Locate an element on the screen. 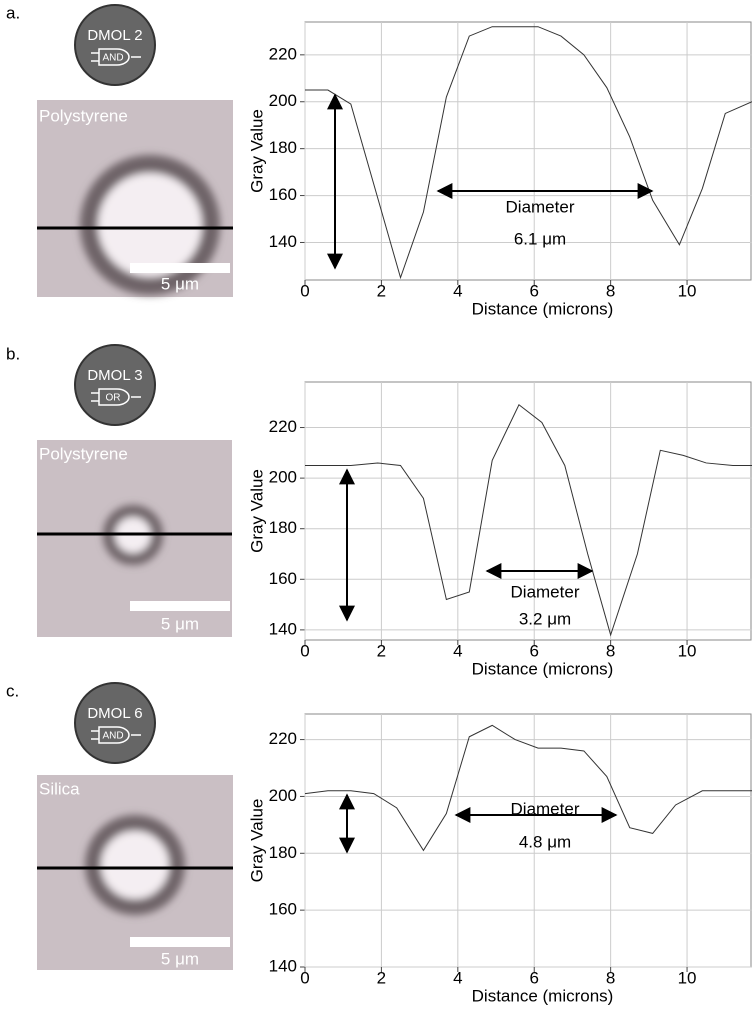 This screenshot has height=1015, width=752. badge-label: DMOL 2 is located at coordinates (114, 35).